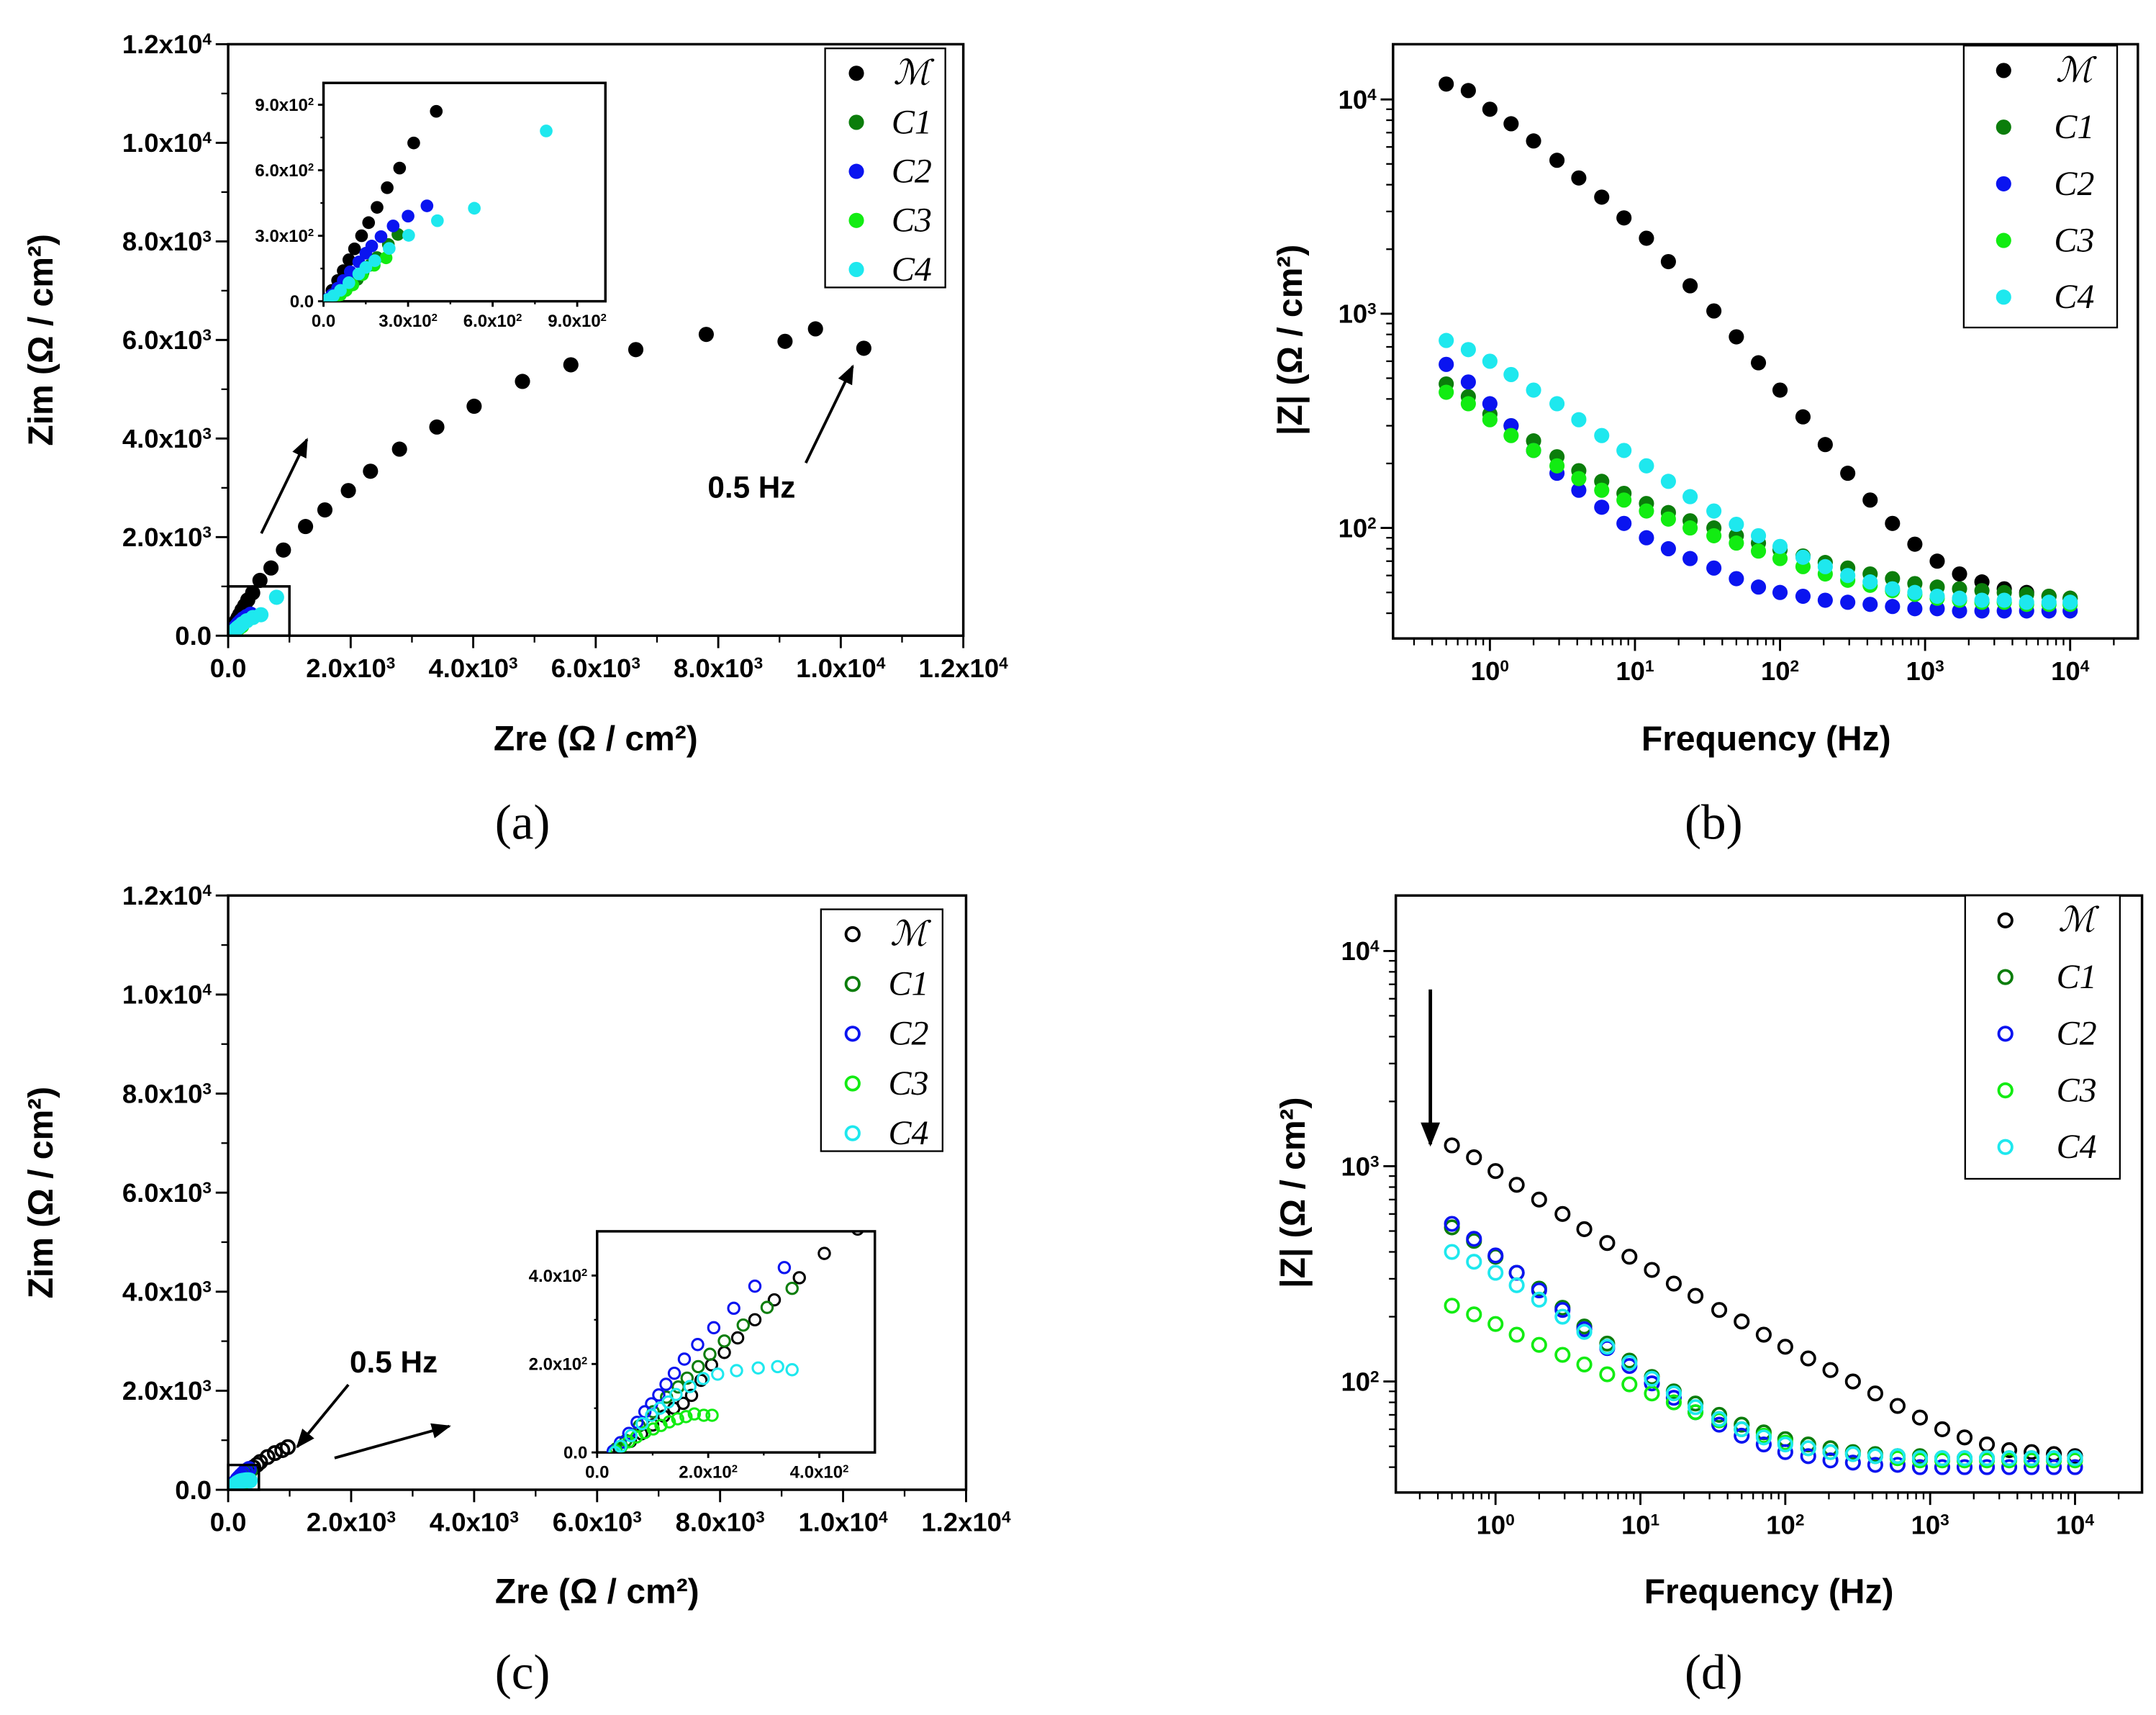 The height and width of the screenshot is (1715, 2156). Describe the element at coordinates (1293, 1192) in the screenshot. I see `panel-d-y-axis-title: |Z| (Ω / cm²)` at that location.